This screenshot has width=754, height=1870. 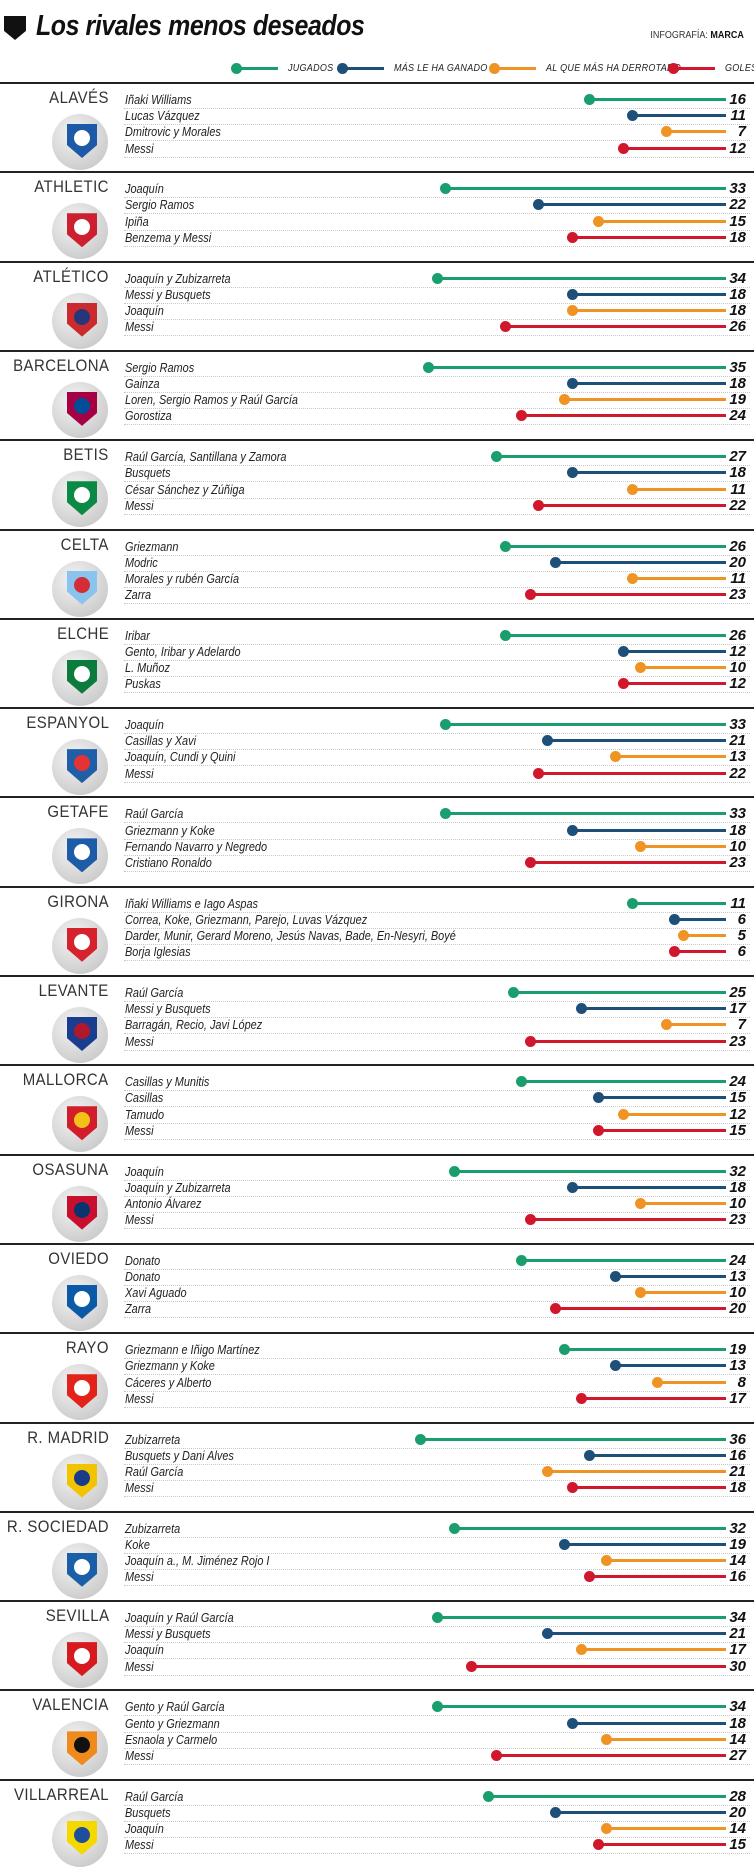 I want to click on stat-row: Busquets 18, so click(x=377, y=473).